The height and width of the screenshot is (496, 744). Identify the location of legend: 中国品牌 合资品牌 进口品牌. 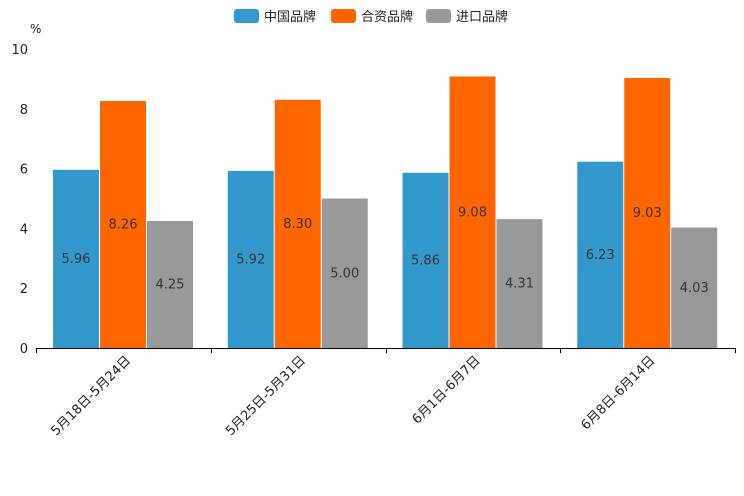
(371, 17).